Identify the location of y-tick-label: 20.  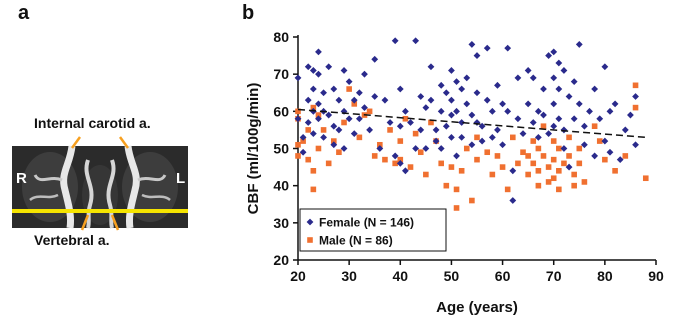
(281, 260).